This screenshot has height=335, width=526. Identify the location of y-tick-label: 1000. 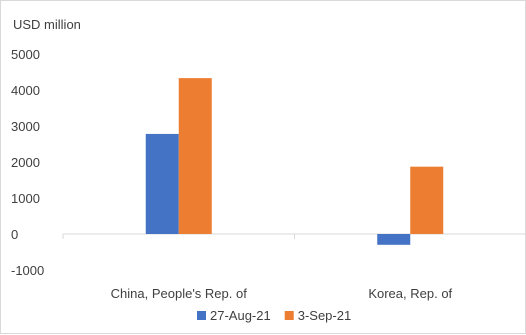
(25, 198).